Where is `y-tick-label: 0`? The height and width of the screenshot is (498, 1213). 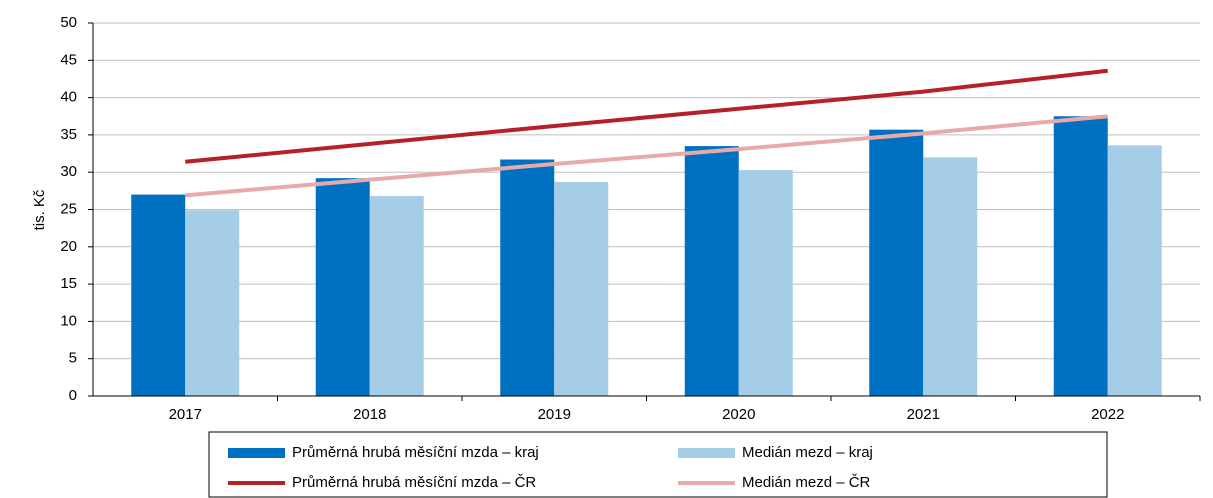
y-tick-label: 0 is located at coordinates (73, 395).